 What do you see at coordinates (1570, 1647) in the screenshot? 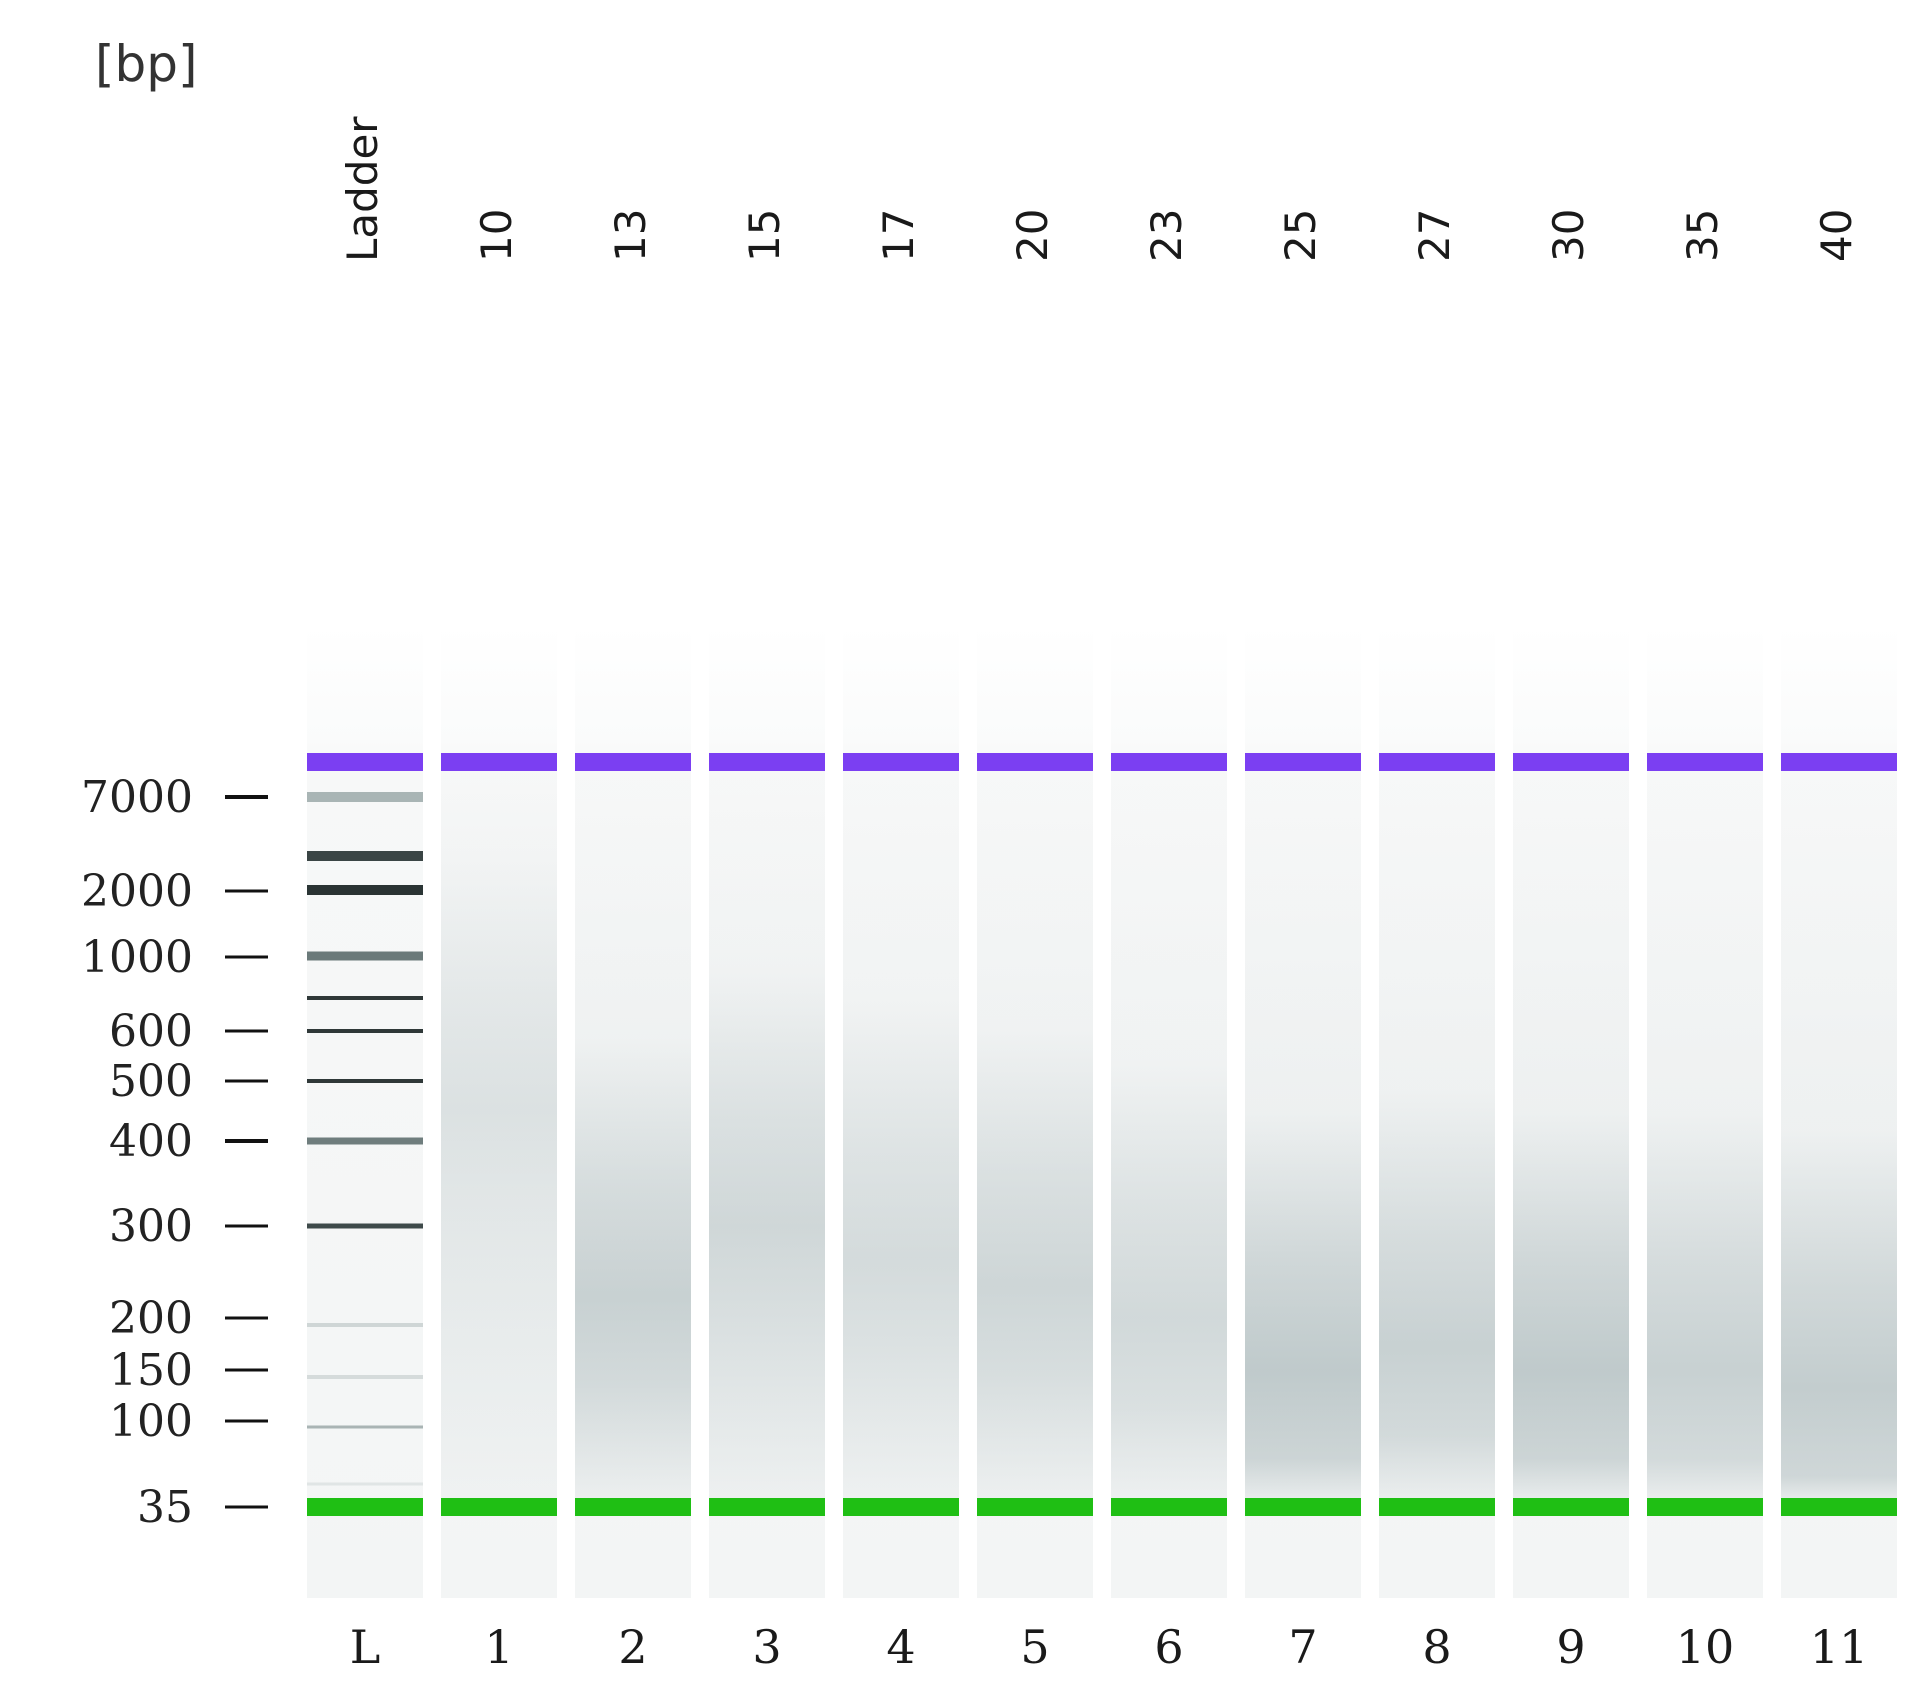
I see `lane-number: 9` at bounding box center [1570, 1647].